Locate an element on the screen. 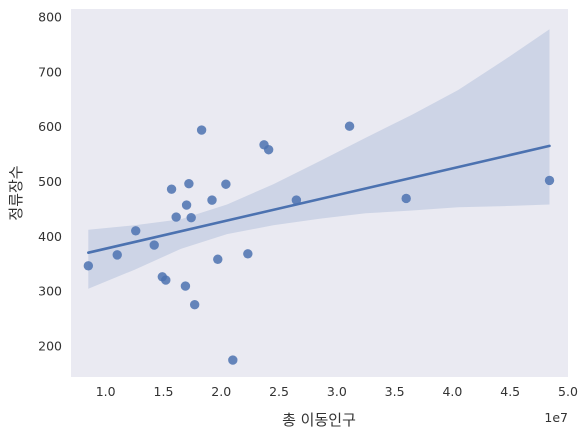 The height and width of the screenshot is (441, 581). y-tick-label: 800 is located at coordinates (50, 17).